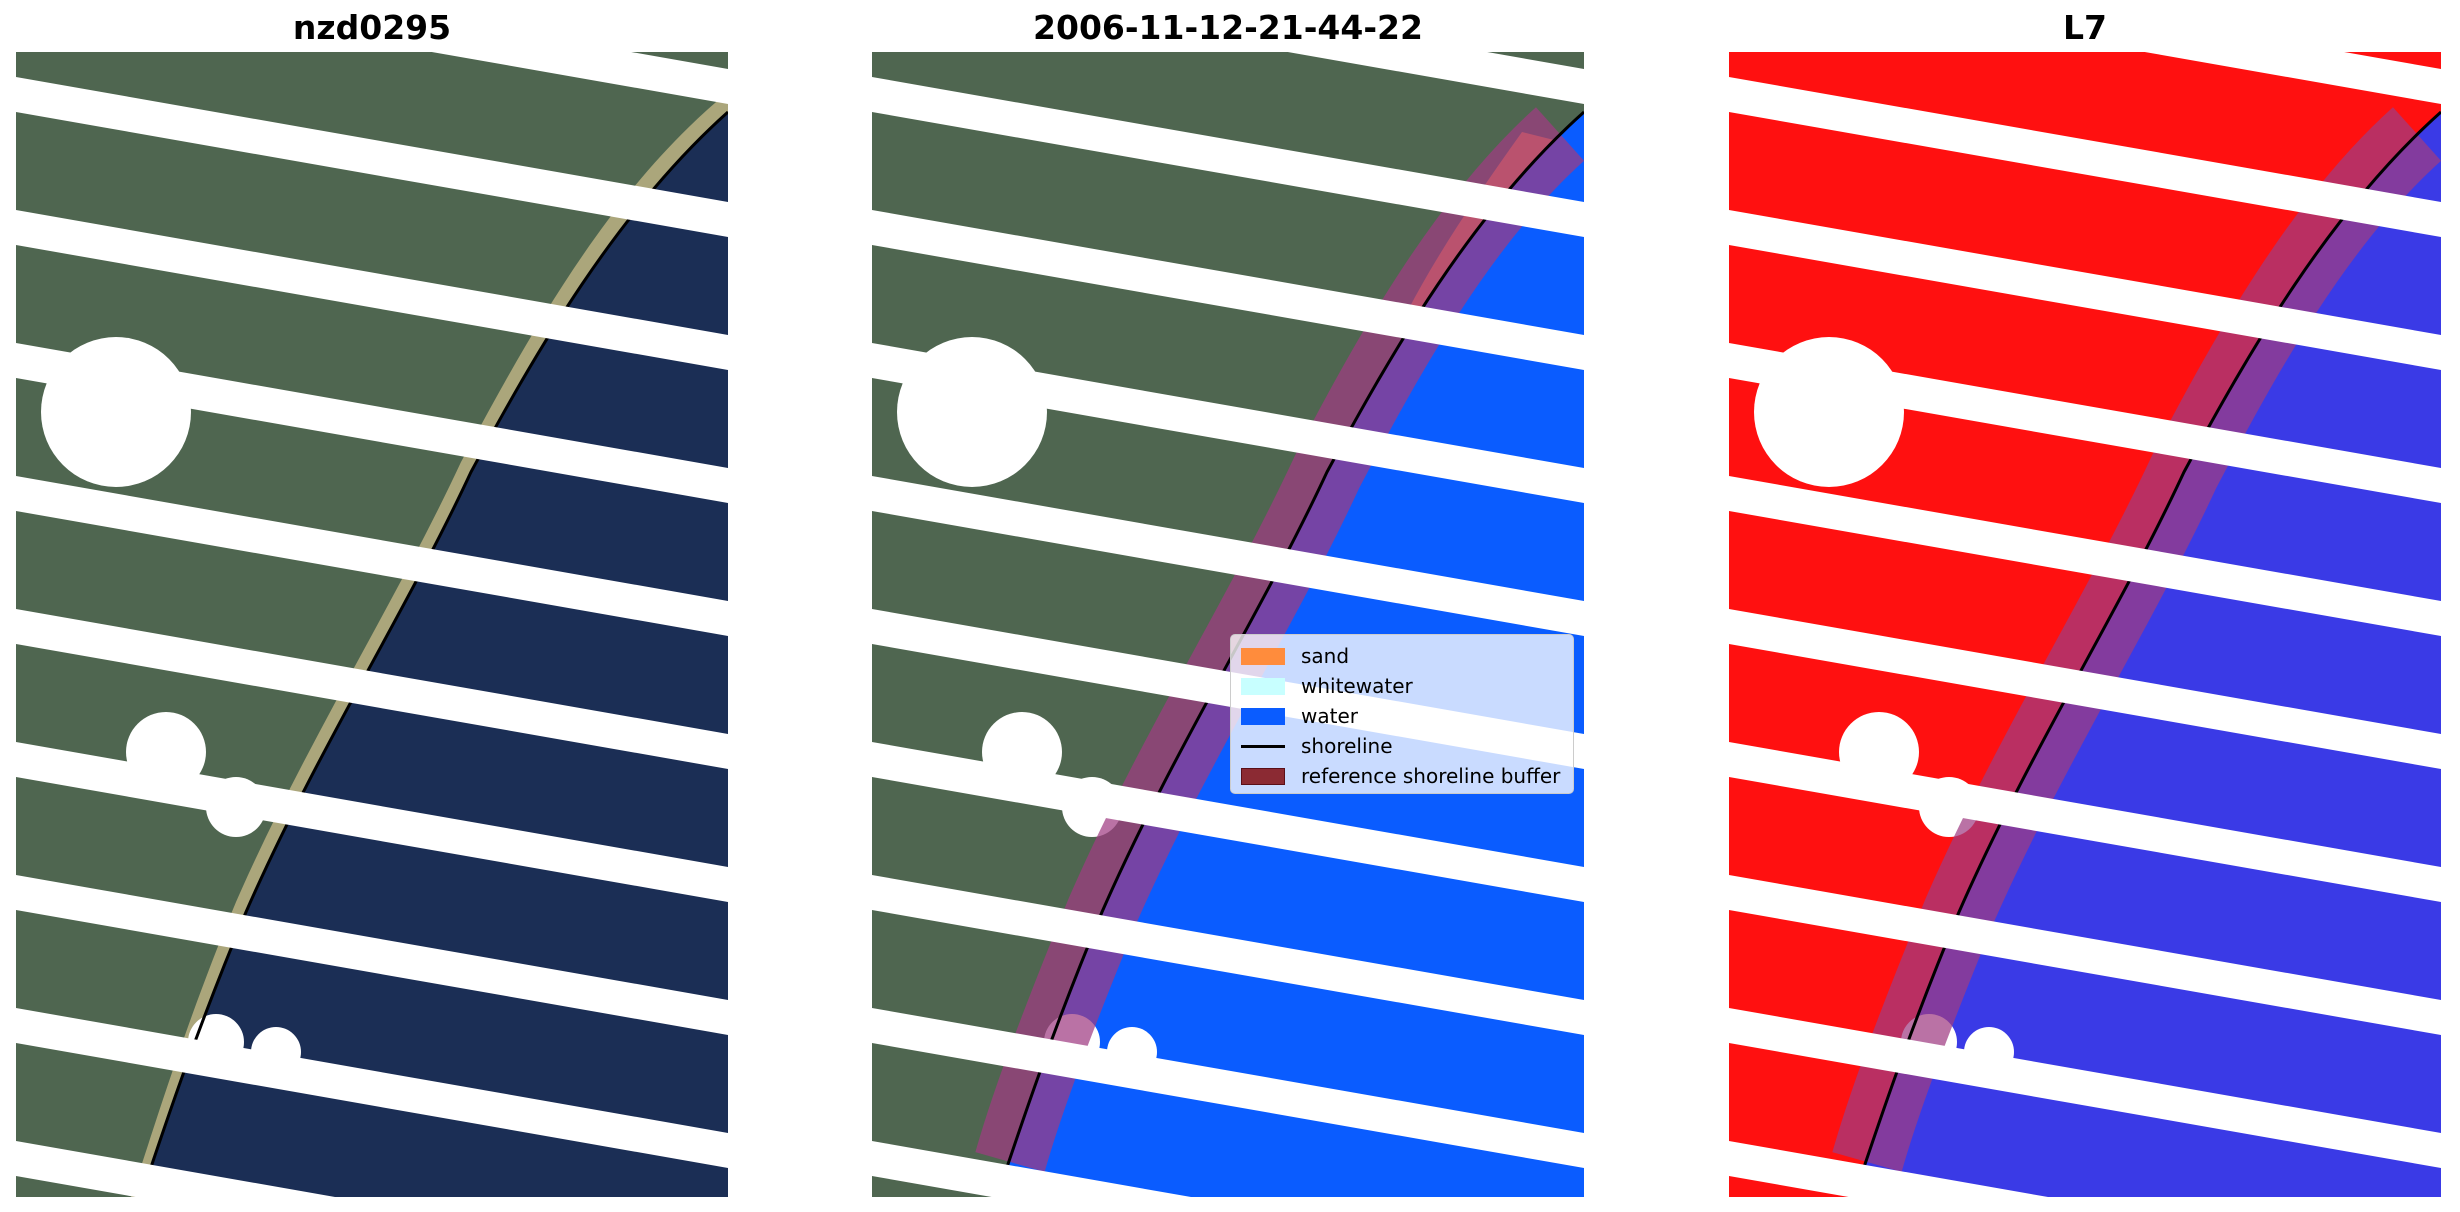 This screenshot has width=2460, height=1212. Describe the element at coordinates (1402, 656) in the screenshot. I see `legend-item-sand: sand` at that location.